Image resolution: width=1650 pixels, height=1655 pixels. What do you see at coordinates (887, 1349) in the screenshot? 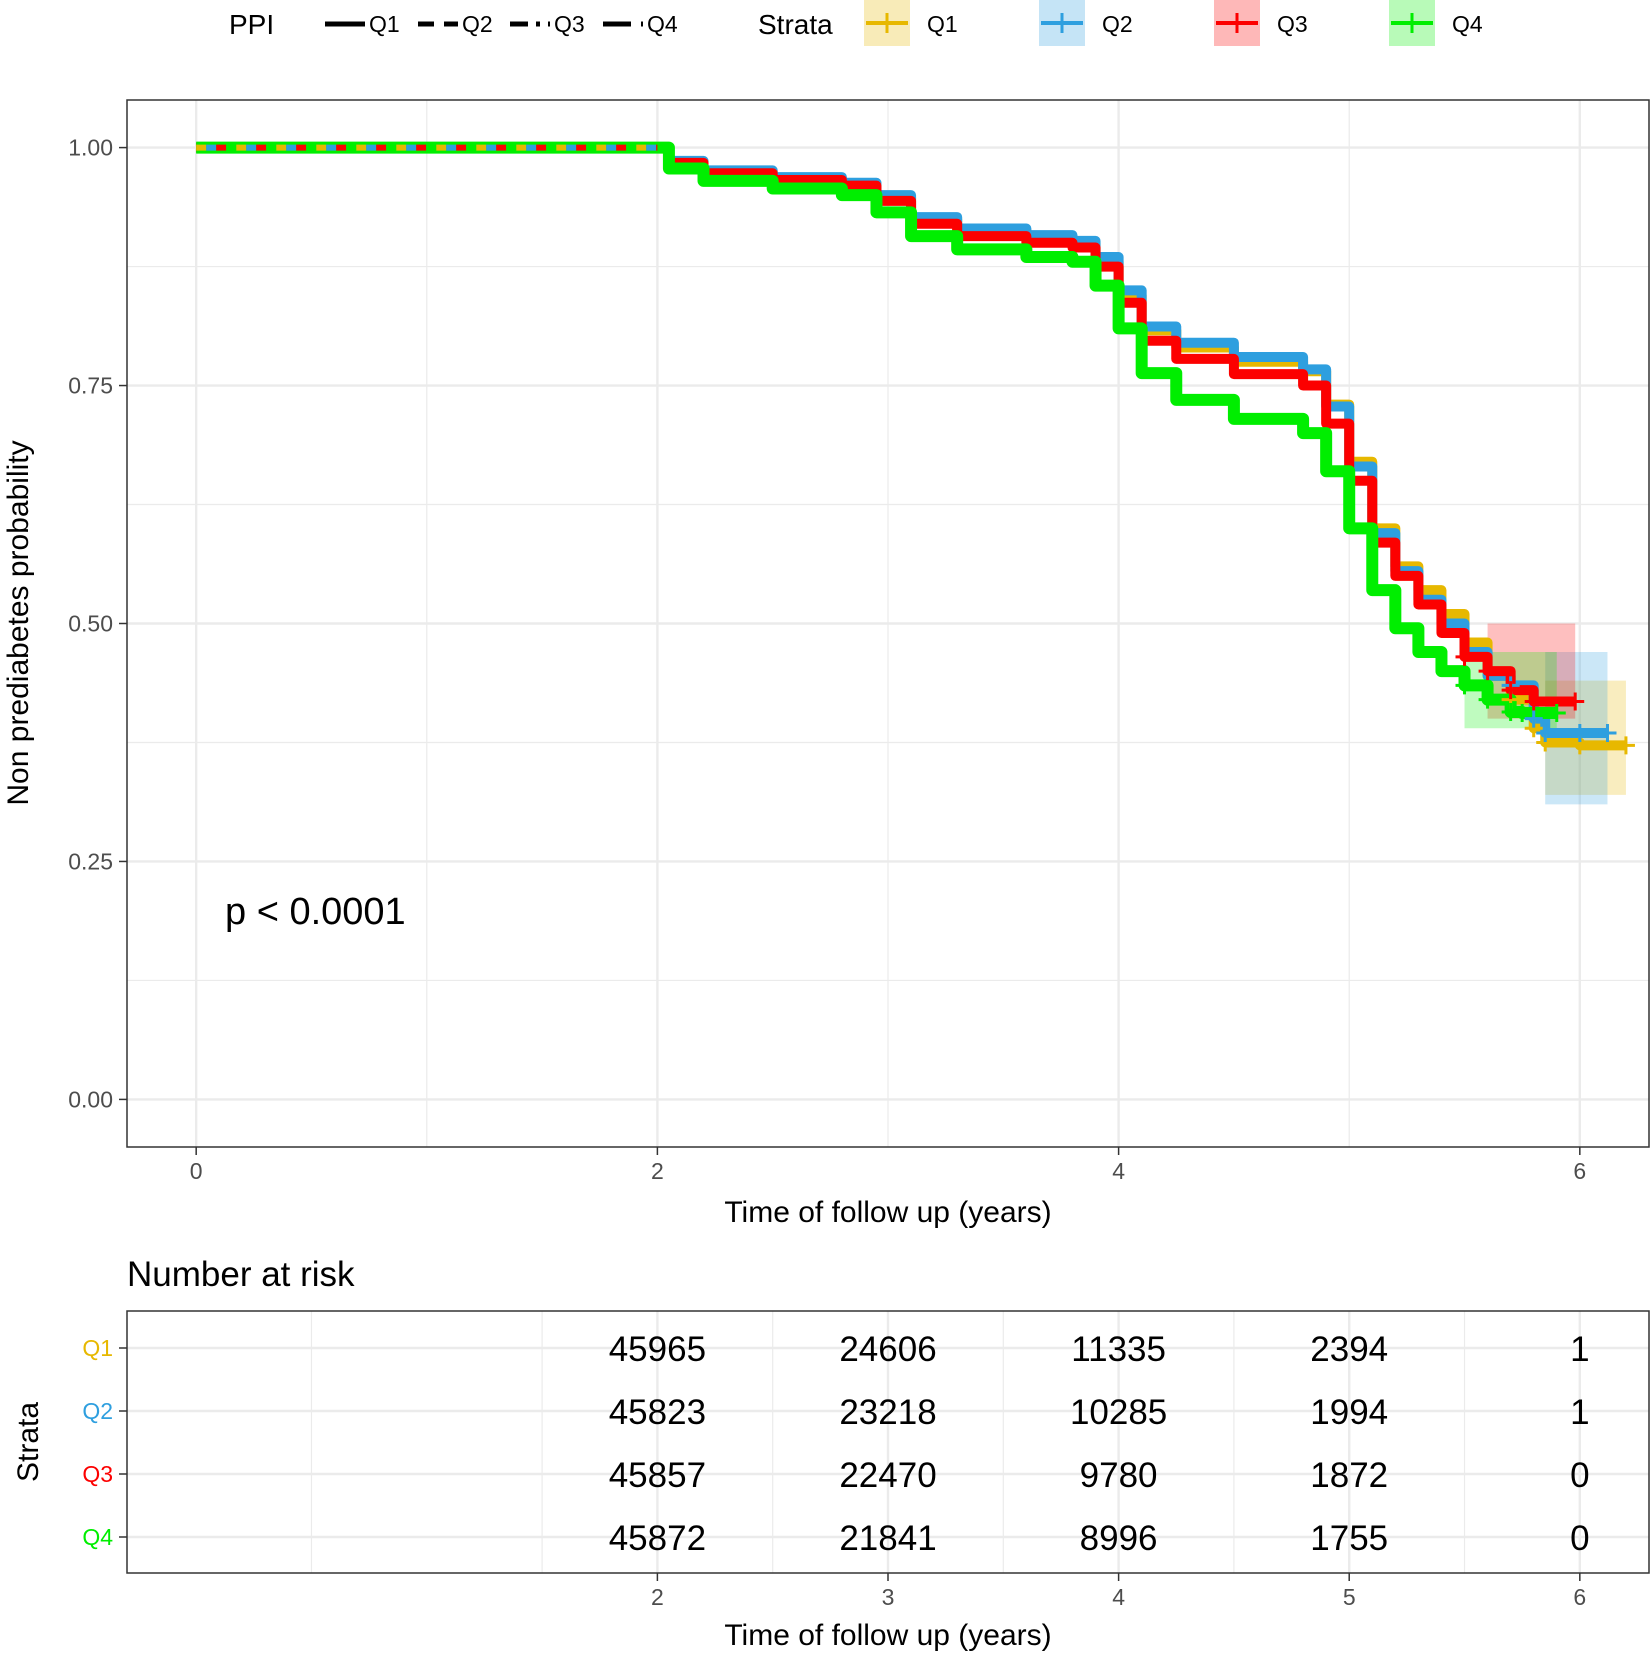
I see `risk-count: 24606` at bounding box center [887, 1349].